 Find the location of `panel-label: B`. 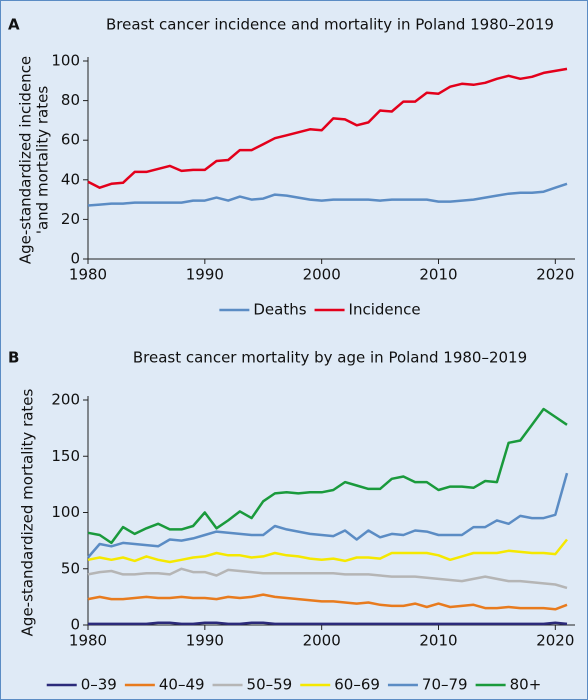

panel-label: B is located at coordinates (13, 358).